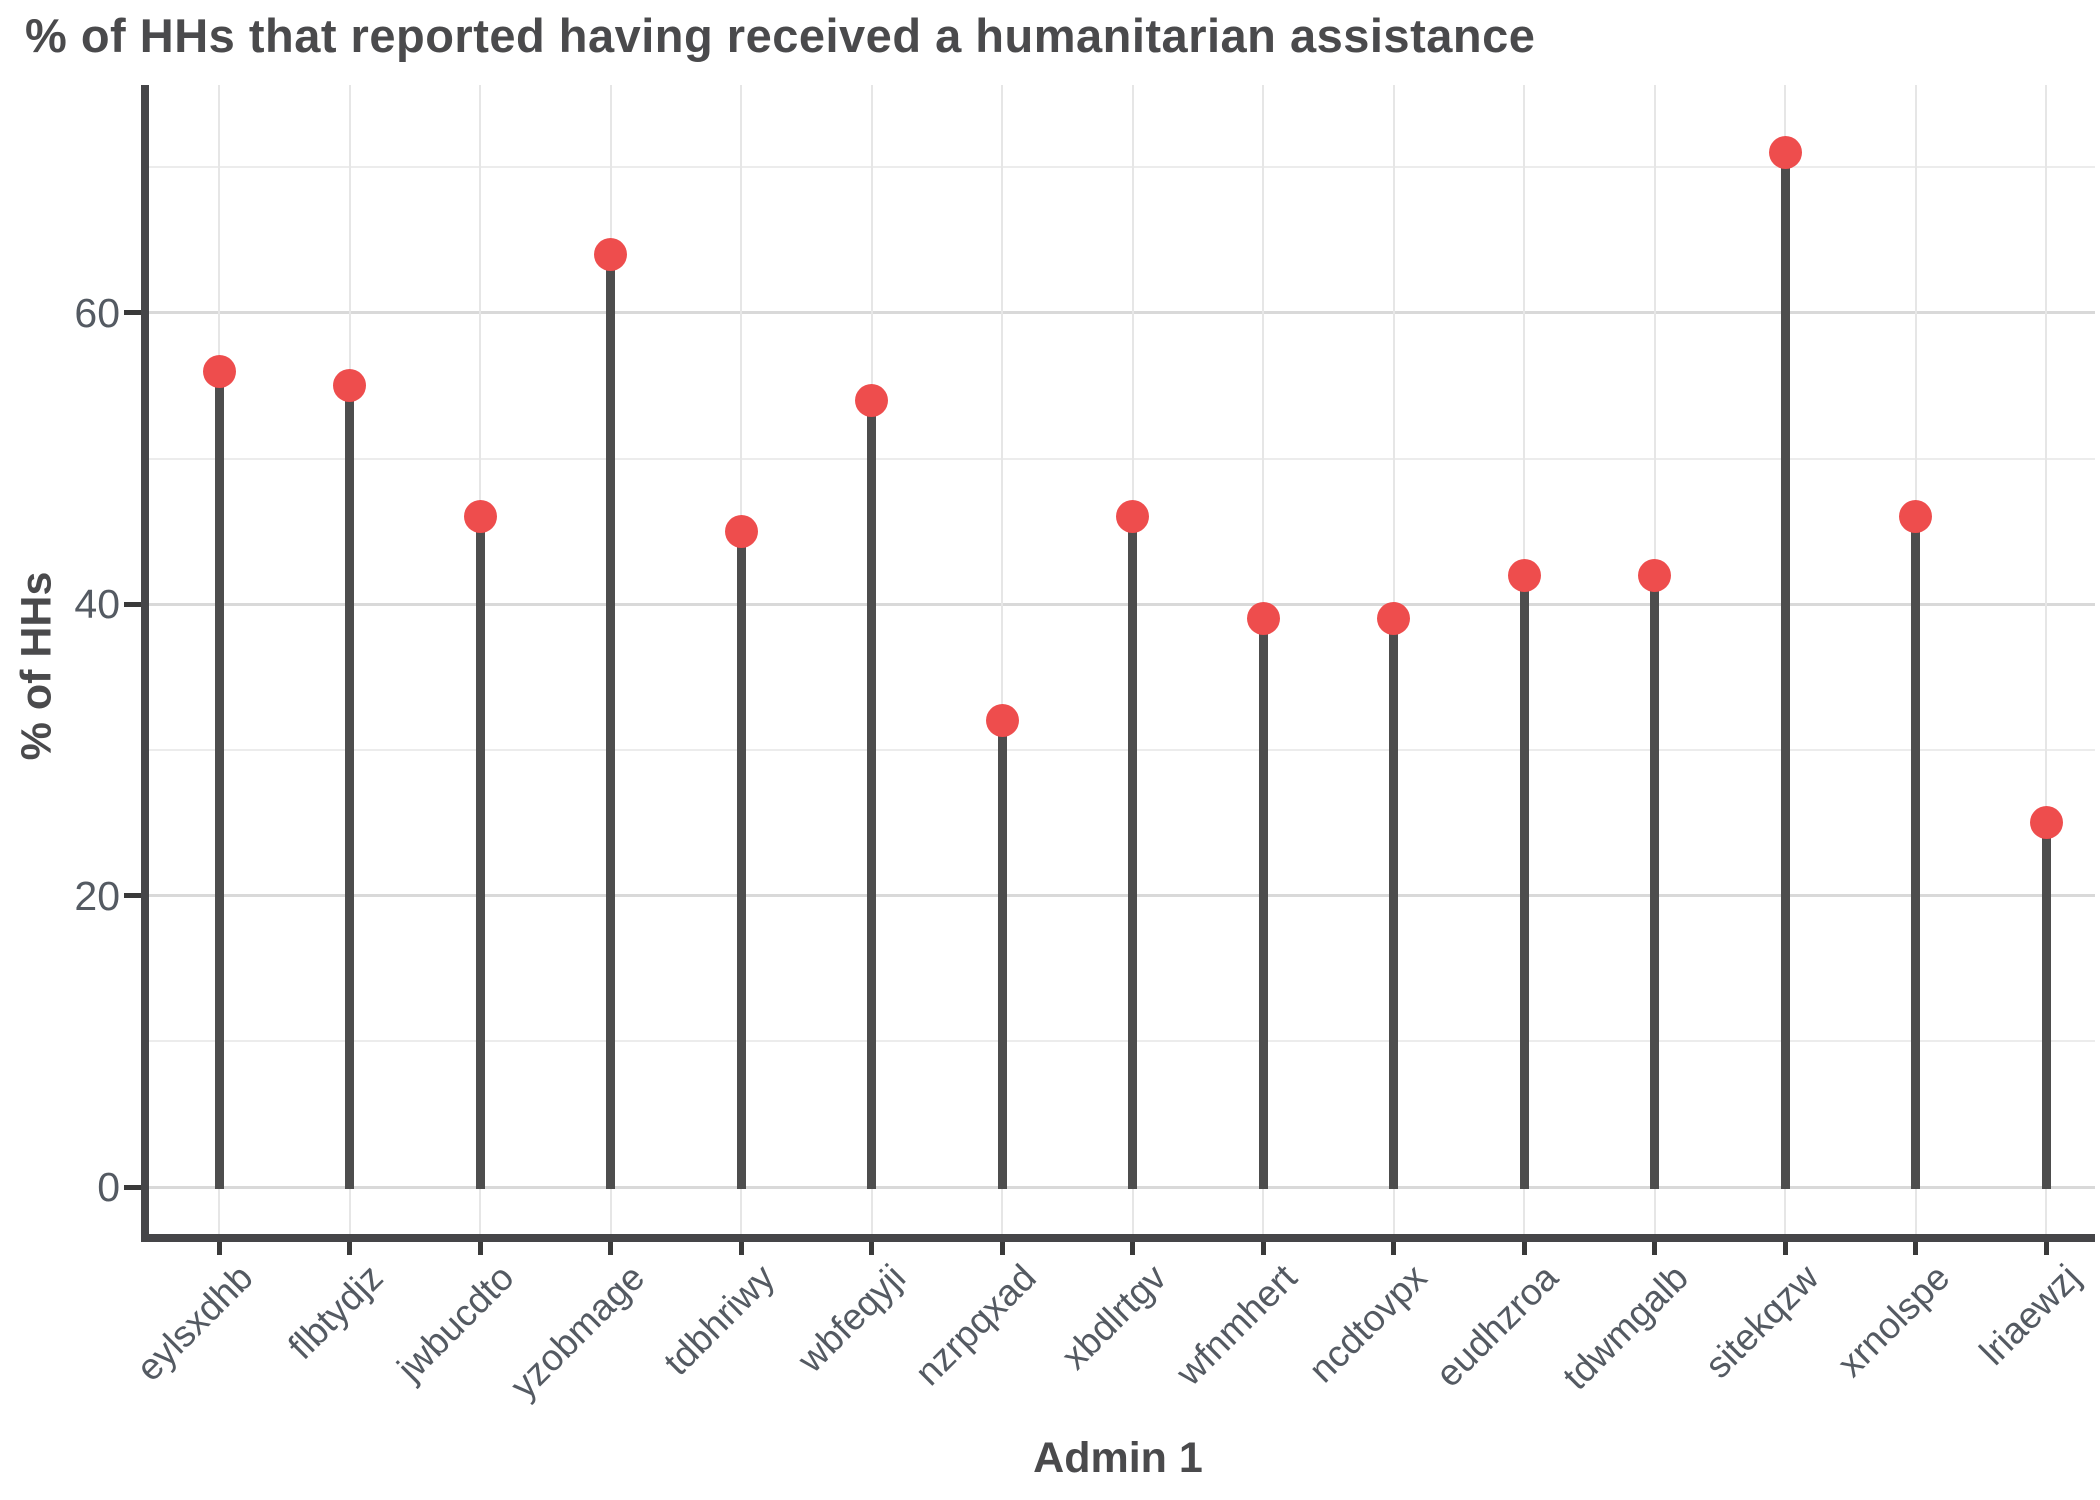 The image size is (2100, 1500). Describe the element at coordinates (1368, 1323) in the screenshot. I see `x-tick-label: ncdtovpx` at that location.